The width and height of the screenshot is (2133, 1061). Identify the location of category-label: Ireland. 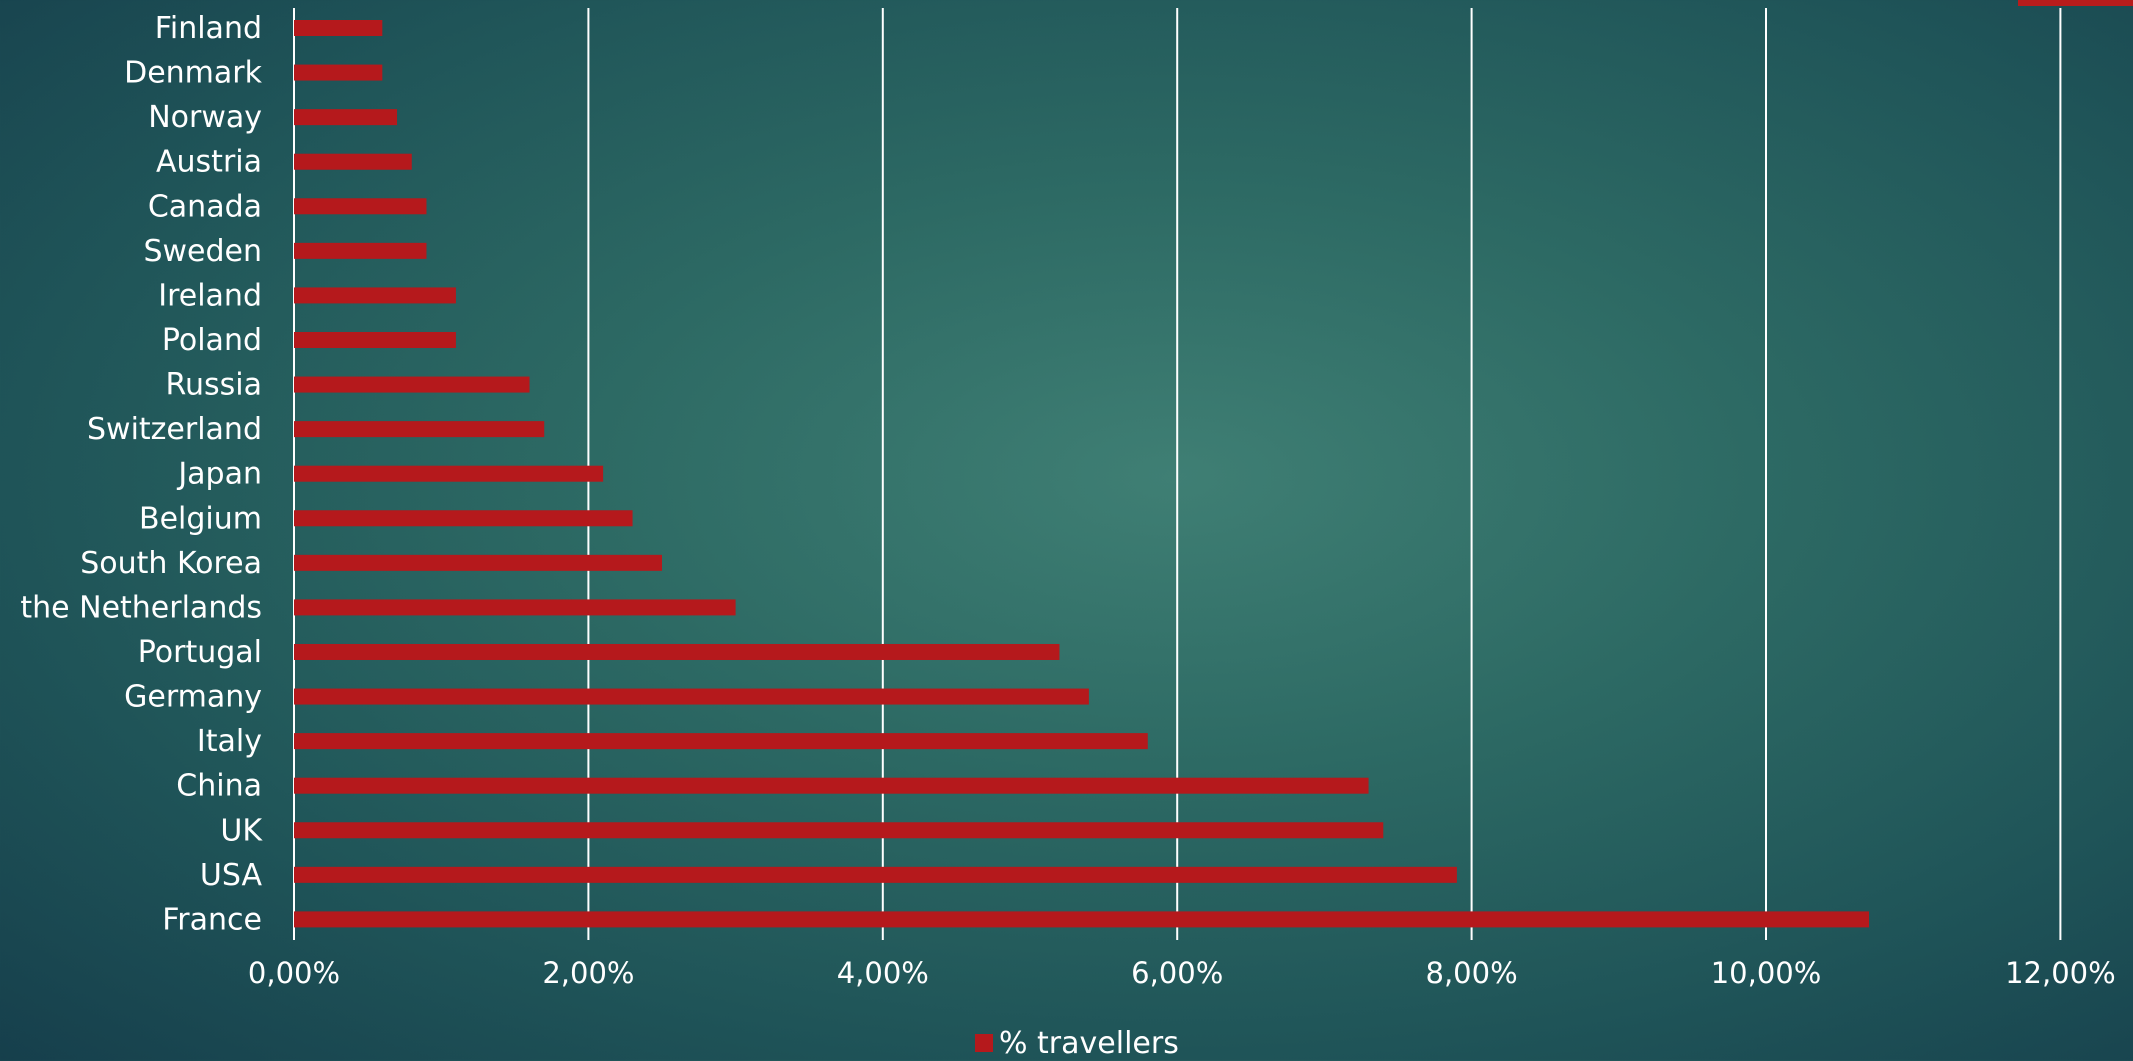
(210, 295).